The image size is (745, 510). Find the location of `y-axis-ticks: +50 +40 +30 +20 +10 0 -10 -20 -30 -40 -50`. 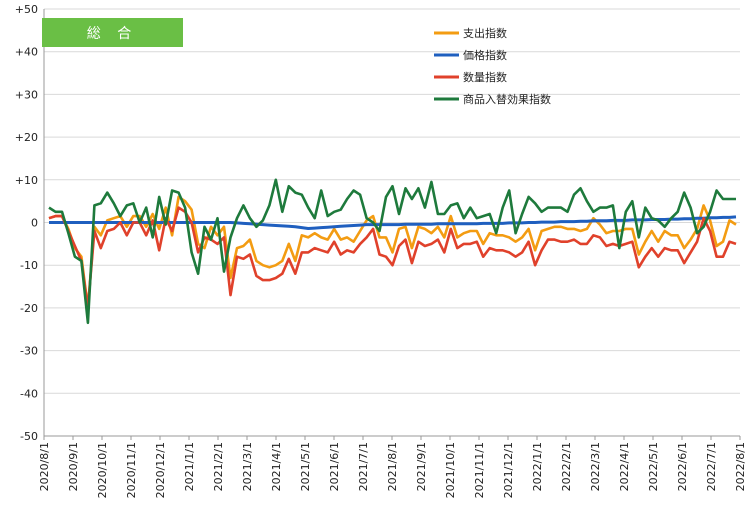

y-axis-ticks: +50 +40 +30 +20 +10 0 -10 -20 -30 -40 -50 is located at coordinates (26, 223).